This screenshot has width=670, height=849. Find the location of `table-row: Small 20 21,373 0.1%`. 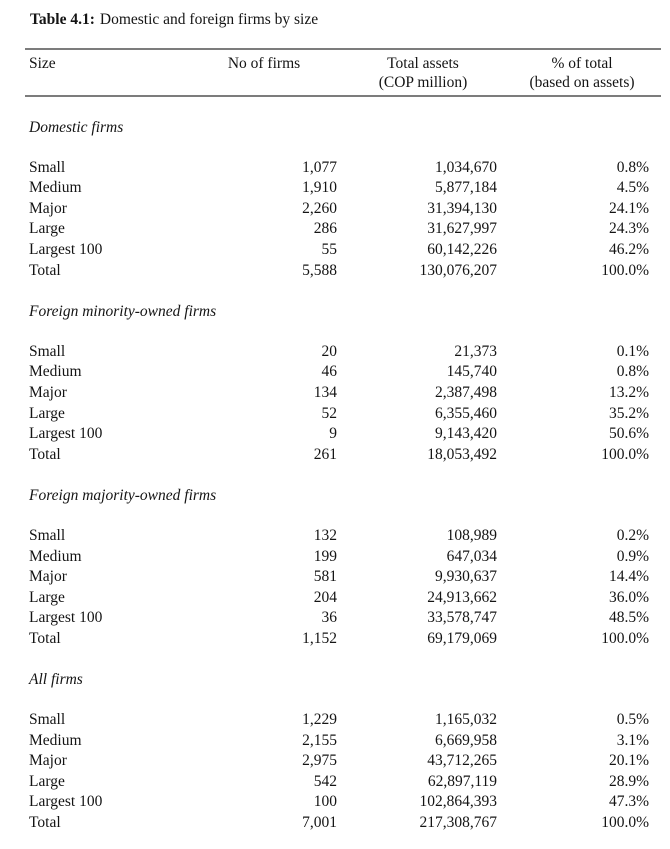

table-row: Small 20 21,373 0.1% is located at coordinates (343, 352).